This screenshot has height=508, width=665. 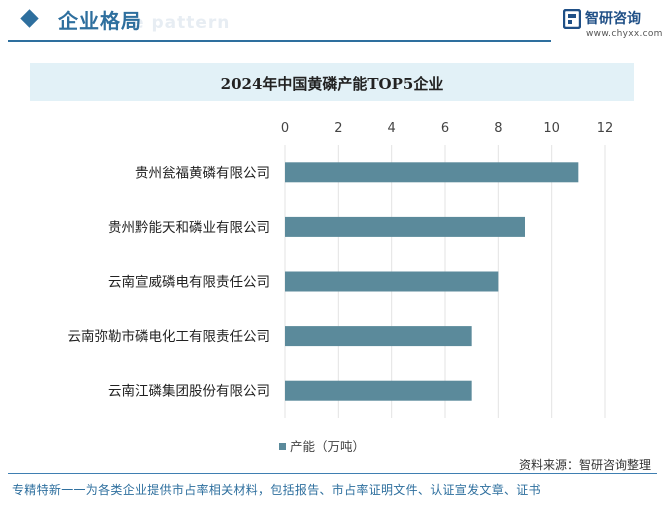 What do you see at coordinates (605, 128) in the screenshot?
I see `x-tick-label: 12` at bounding box center [605, 128].